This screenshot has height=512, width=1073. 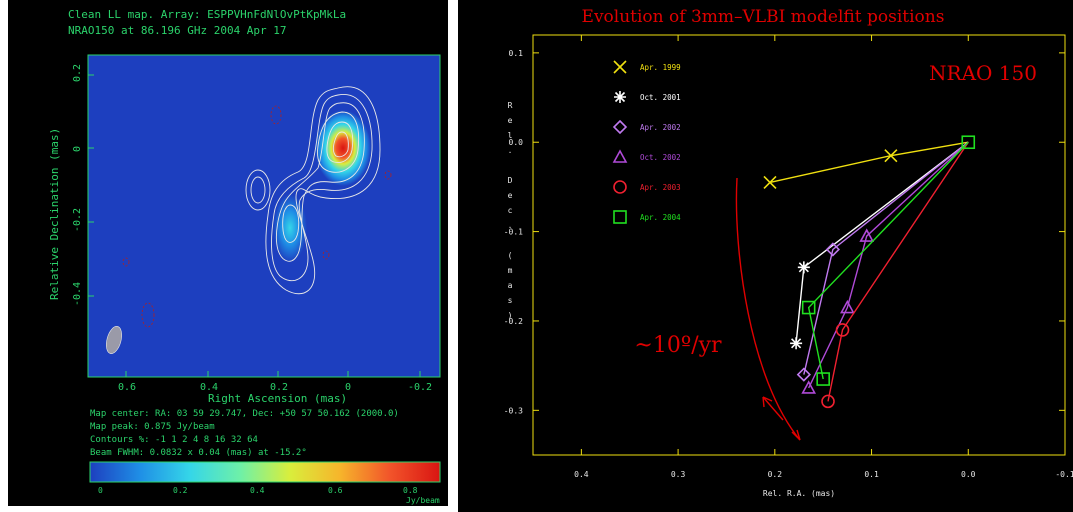 I want to click on beam-ellipse, so click(x=114, y=340).